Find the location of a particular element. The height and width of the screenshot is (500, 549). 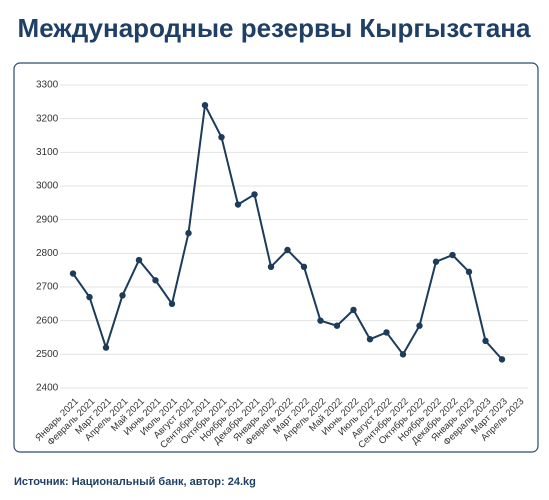

y-tick-label: 3000 is located at coordinates (47, 186).